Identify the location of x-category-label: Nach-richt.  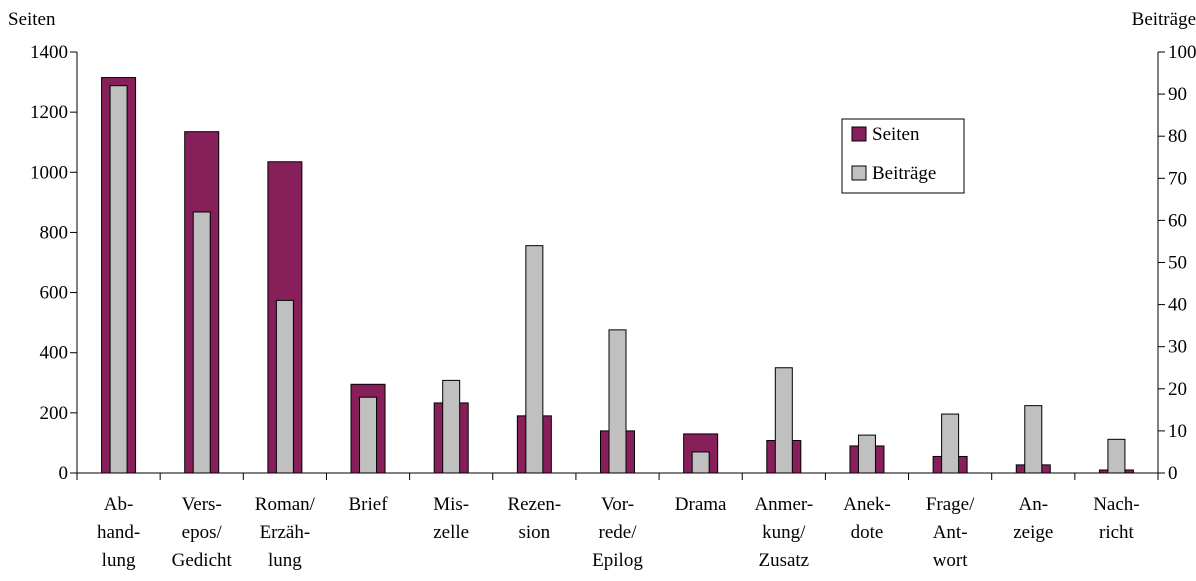
(1116, 518).